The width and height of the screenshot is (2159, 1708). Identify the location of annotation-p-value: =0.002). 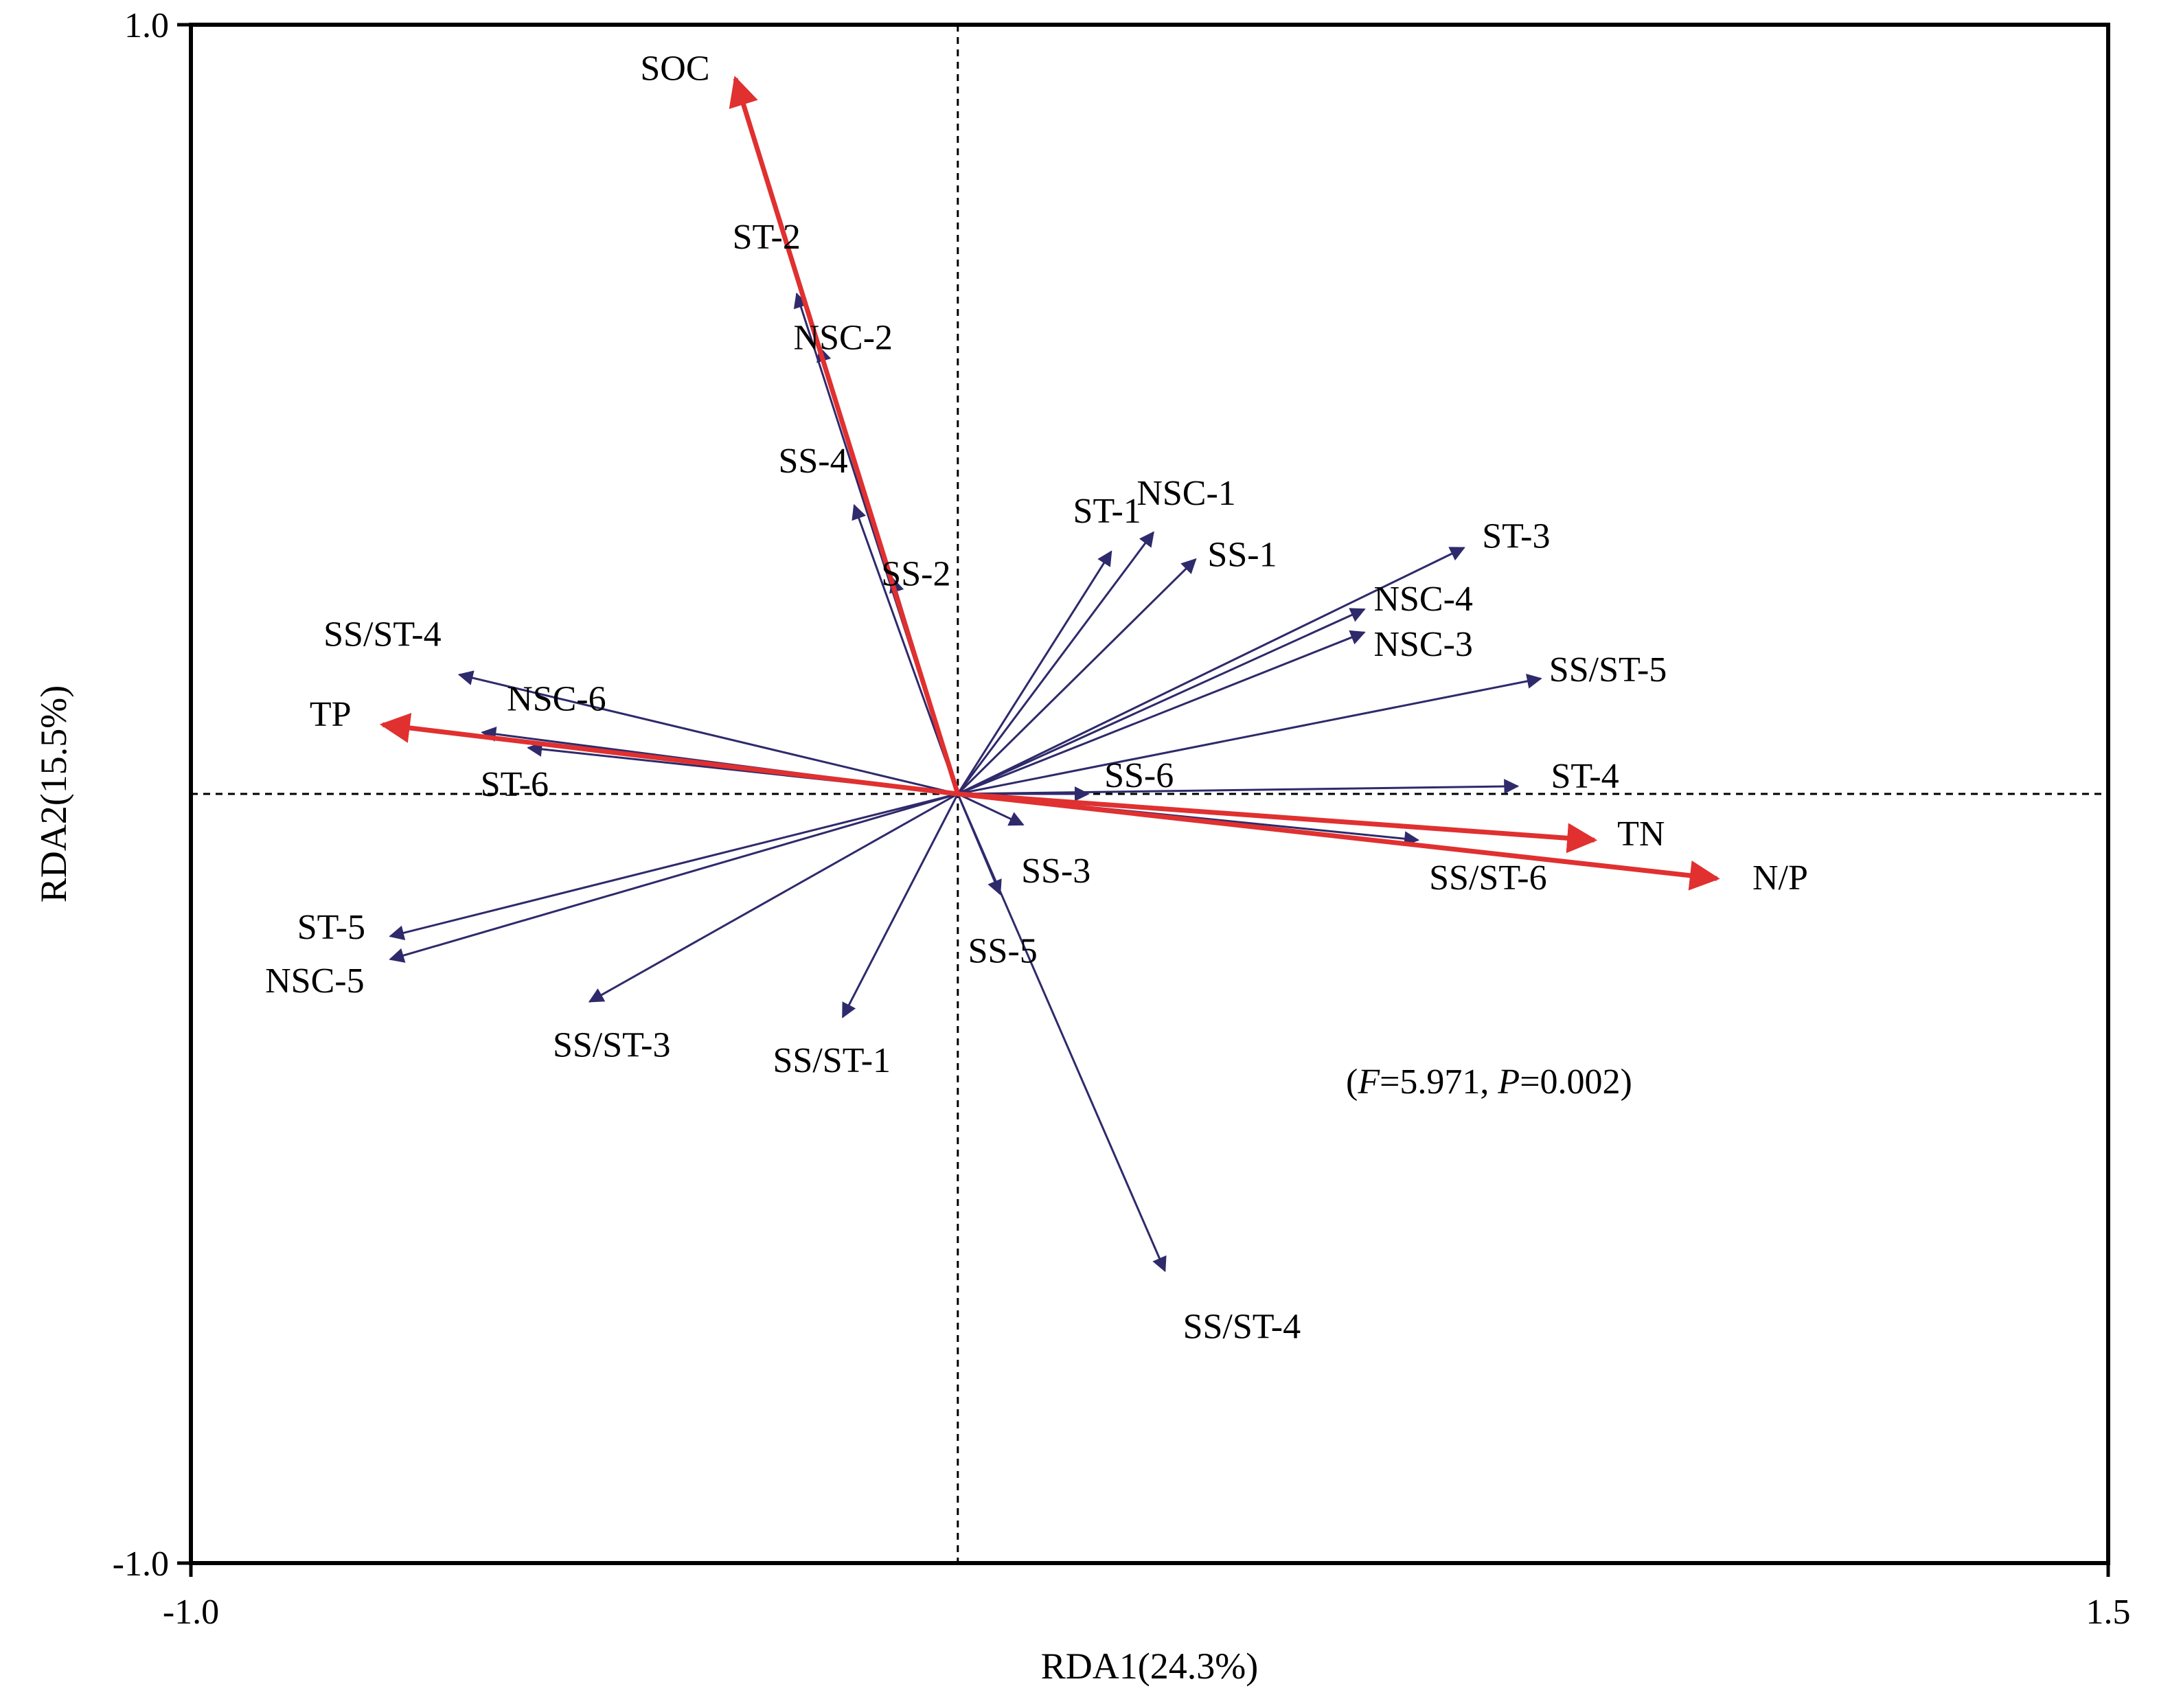
(1576, 1082).